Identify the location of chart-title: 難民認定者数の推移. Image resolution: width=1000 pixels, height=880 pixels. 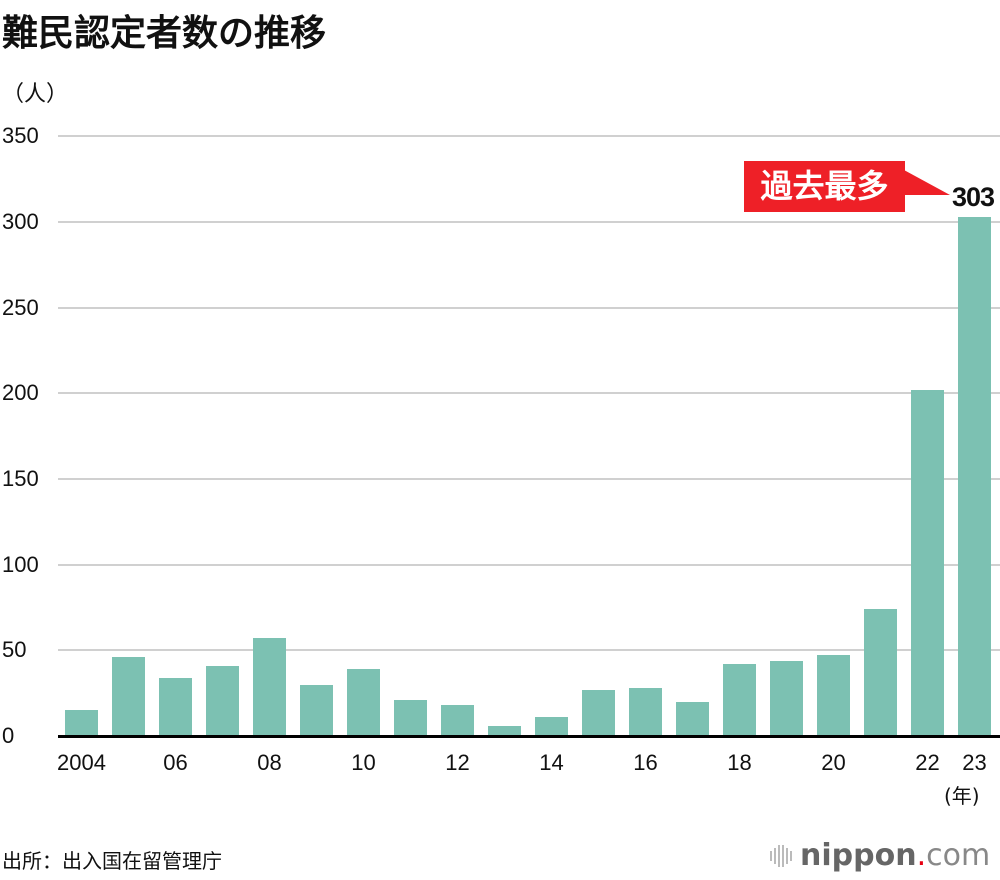
(164, 33).